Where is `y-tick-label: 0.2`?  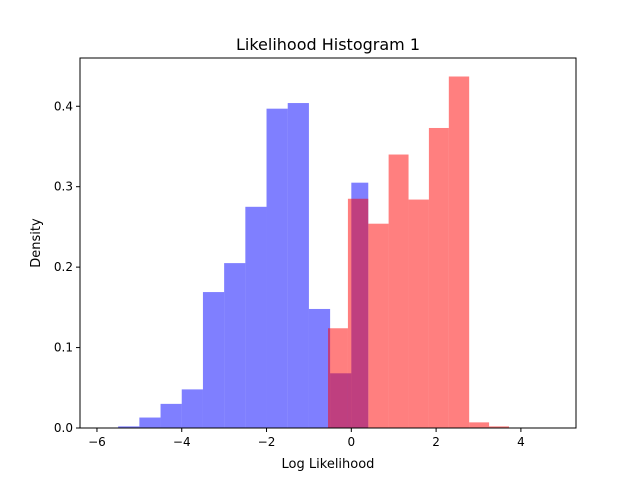 y-tick-label: 0.2 is located at coordinates (63, 267).